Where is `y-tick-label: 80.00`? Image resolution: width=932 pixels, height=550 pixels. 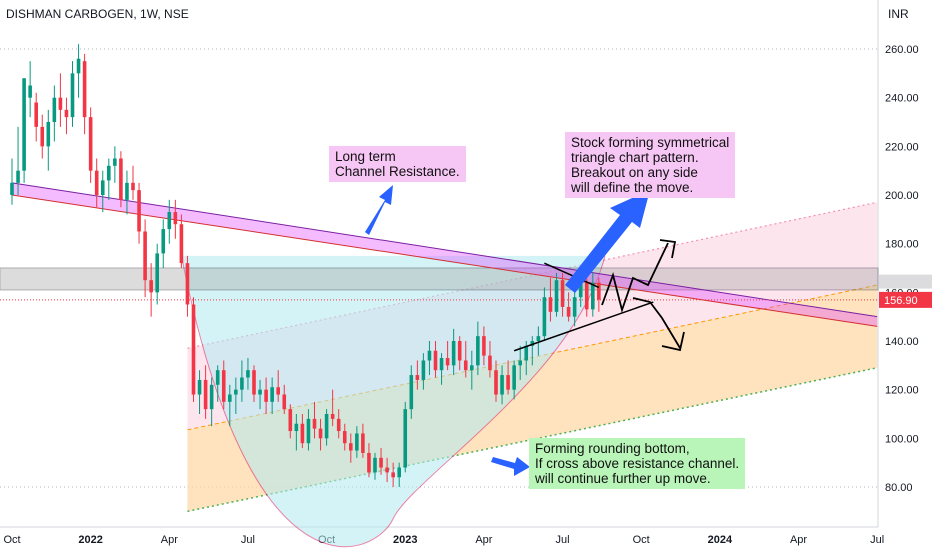 y-tick-label: 80.00 is located at coordinates (899, 488).